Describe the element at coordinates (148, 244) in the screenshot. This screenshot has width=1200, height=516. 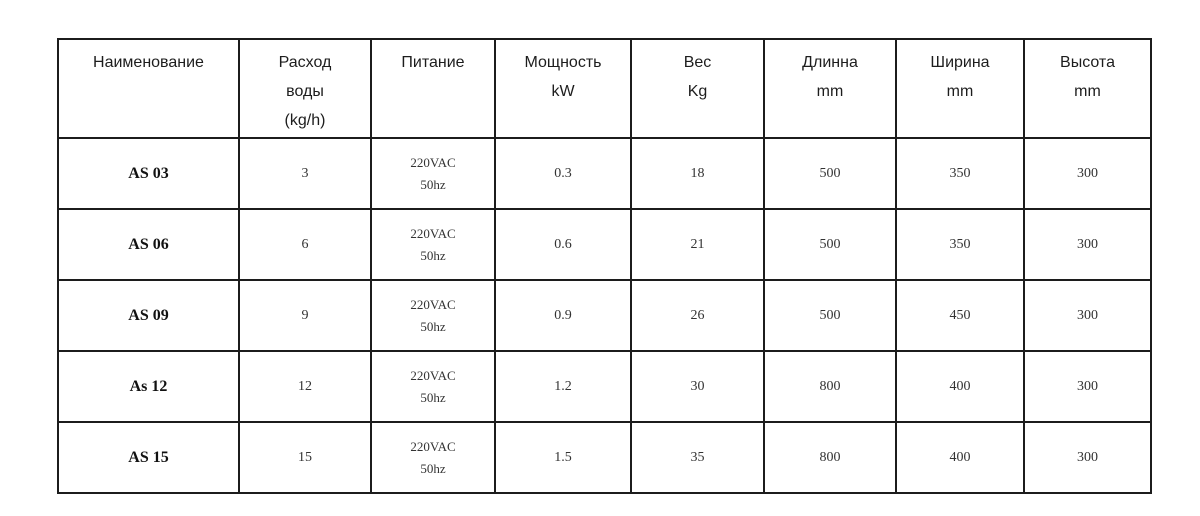
I see `cell-name: AS 06` at that location.